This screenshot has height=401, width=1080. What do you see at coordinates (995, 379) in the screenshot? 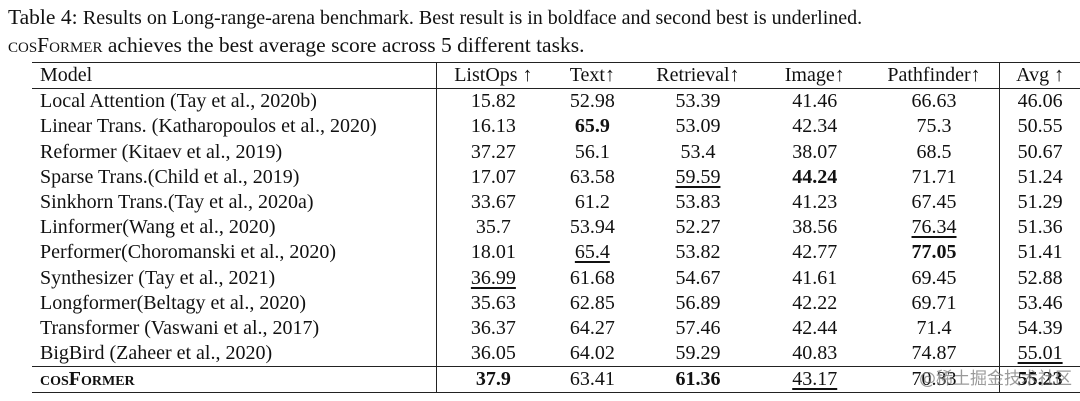
I see `watermark: @稀土掘金技术社区` at bounding box center [995, 379].